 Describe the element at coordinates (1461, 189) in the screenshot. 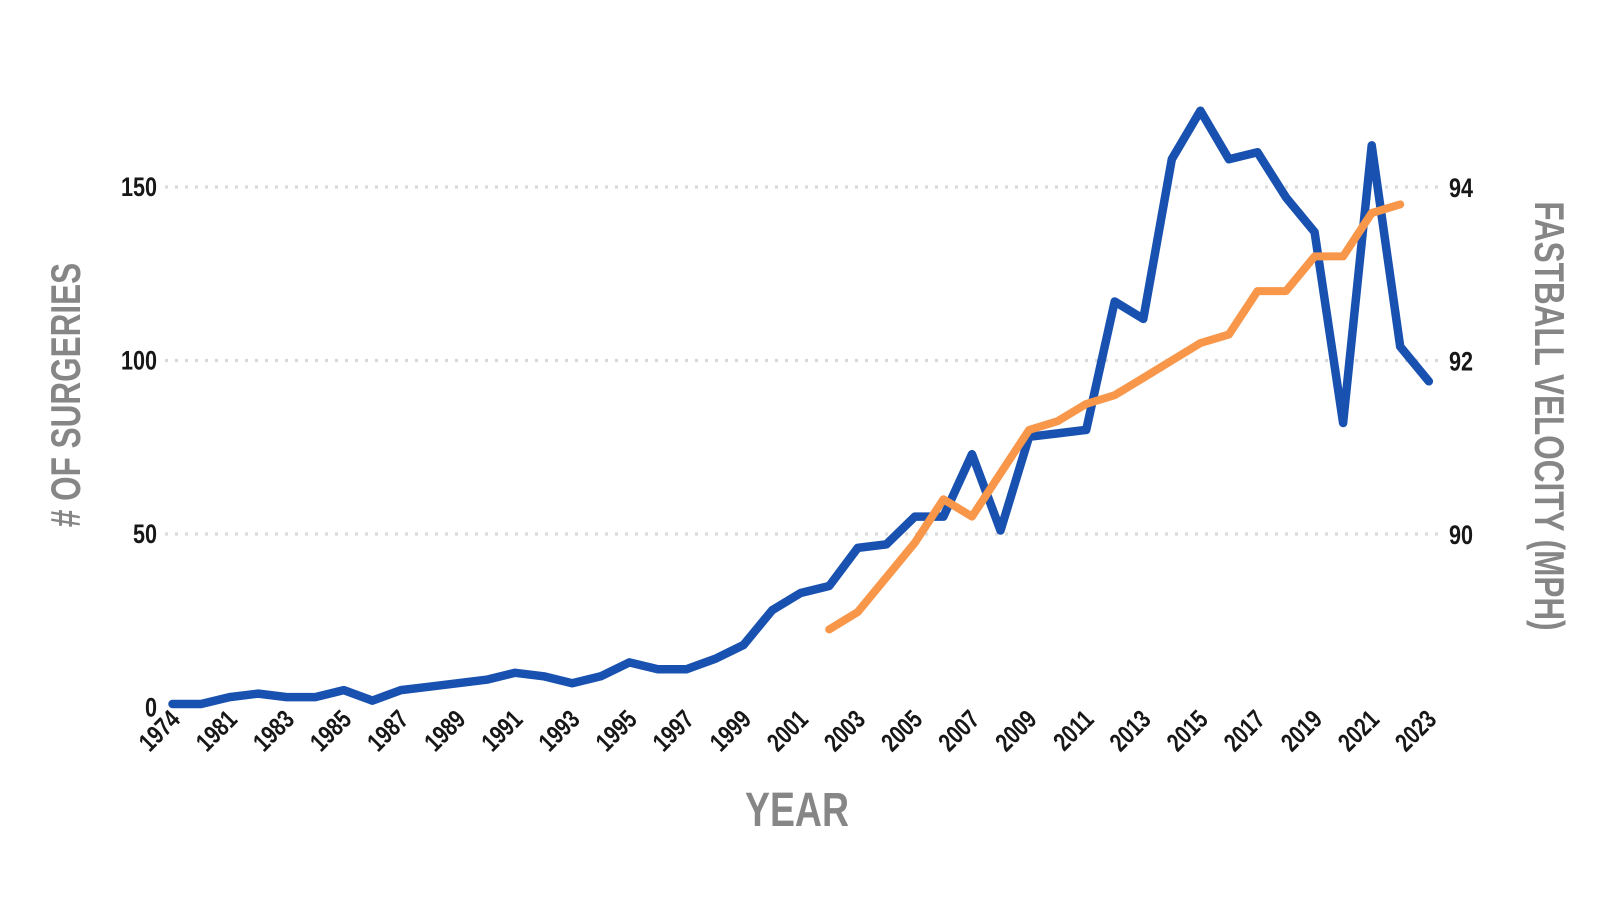

I see `right-tick-94: 94` at that location.